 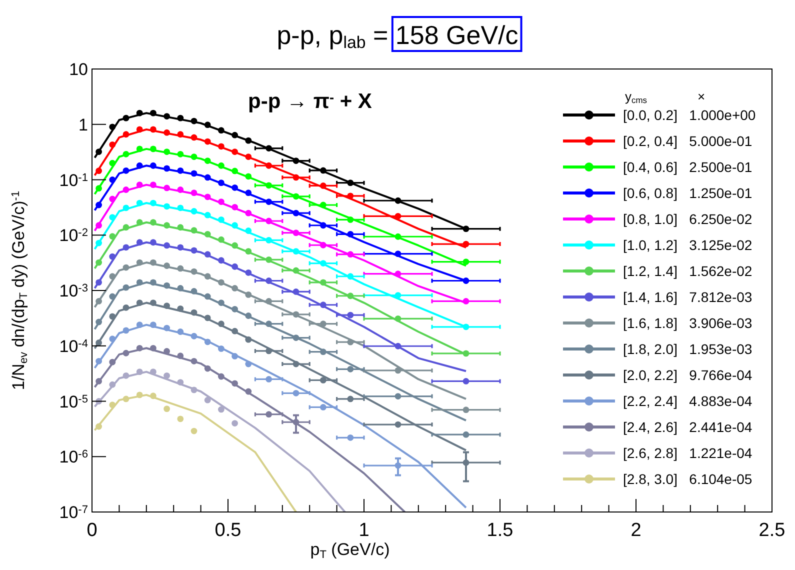 What do you see at coordinates (687, 479) in the screenshot?
I see `legend-label: [2.8, 3.0] 6.104e-05` at bounding box center [687, 479].